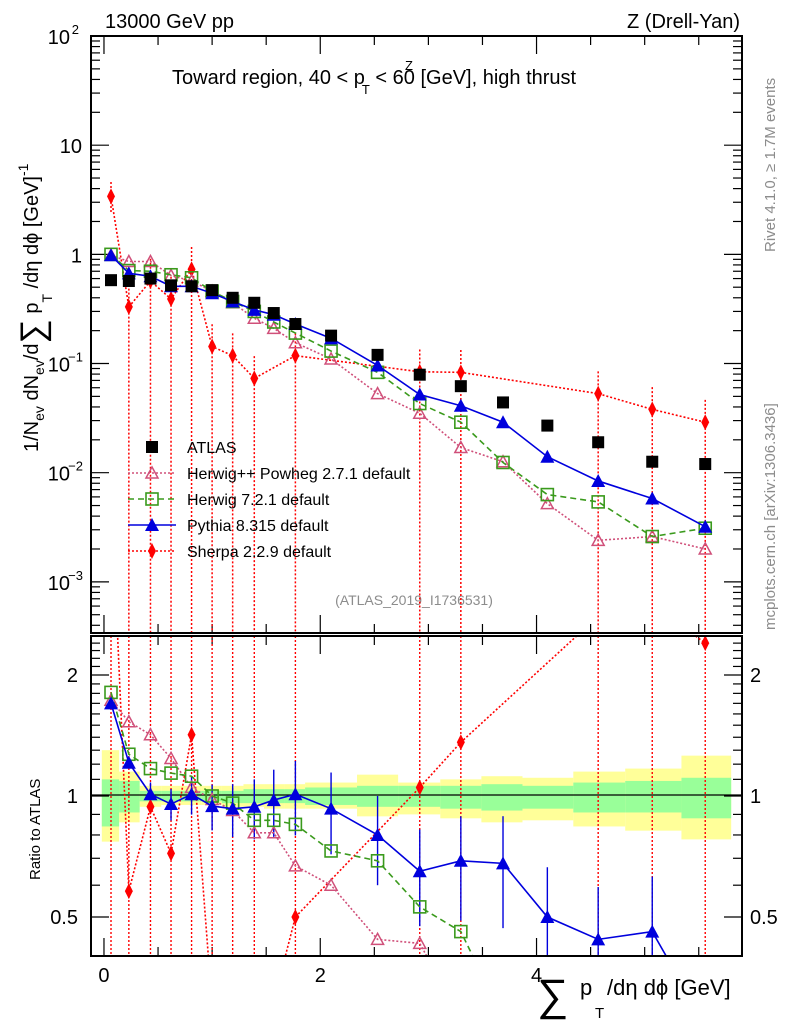 This screenshot has height=1024, width=786. Describe the element at coordinates (64, 918) in the screenshot. I see `ratio-y-tick-label: 0.5` at that location.